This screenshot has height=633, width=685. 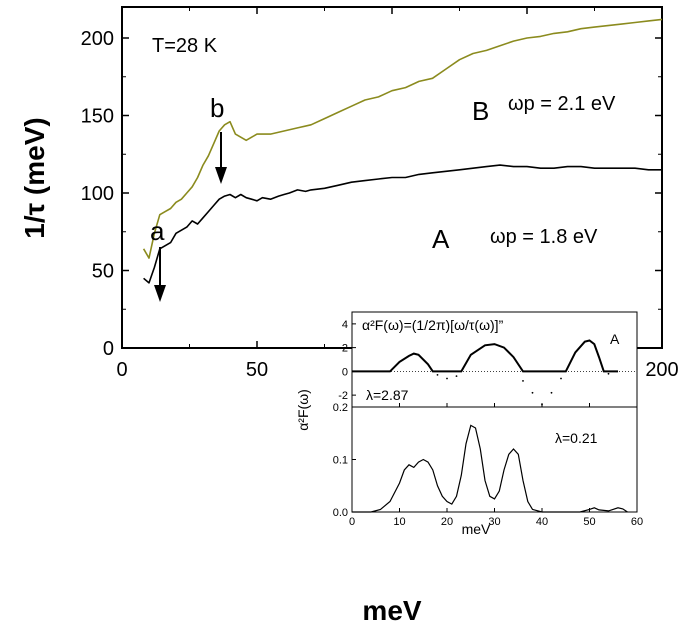 I want to click on inset-ylabel: α²F(ω), so click(x=303, y=410).